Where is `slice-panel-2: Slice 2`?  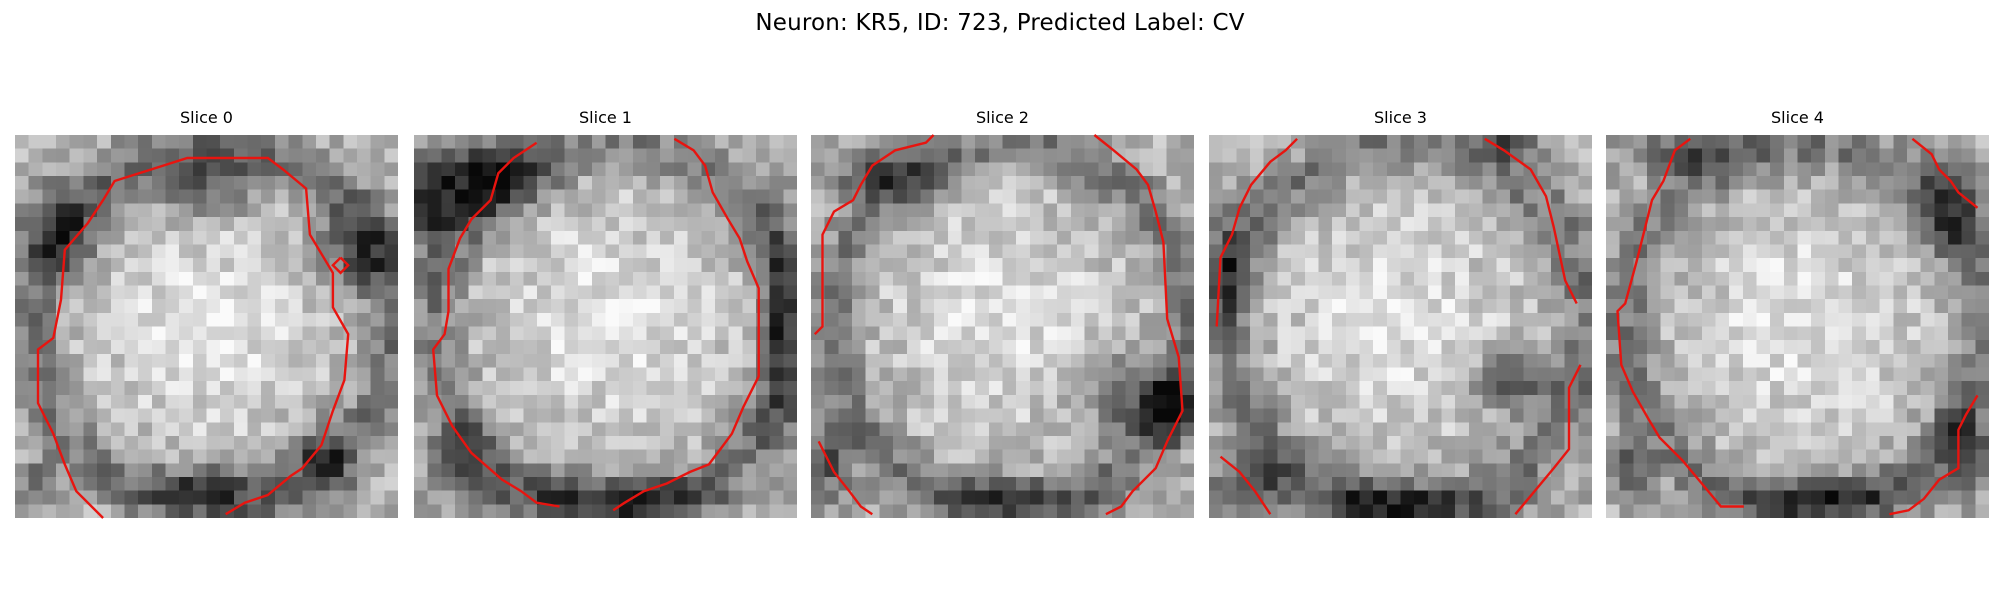 slice-panel-2: Slice 2 is located at coordinates (1002, 314).